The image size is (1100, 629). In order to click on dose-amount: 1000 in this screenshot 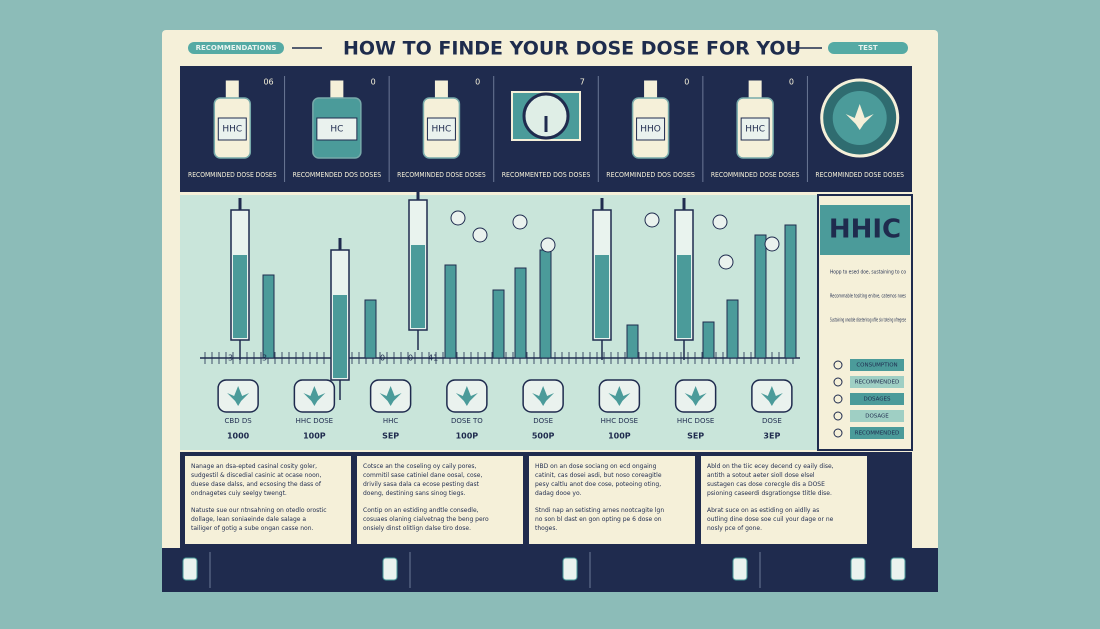, I will do `click(238, 436)`.